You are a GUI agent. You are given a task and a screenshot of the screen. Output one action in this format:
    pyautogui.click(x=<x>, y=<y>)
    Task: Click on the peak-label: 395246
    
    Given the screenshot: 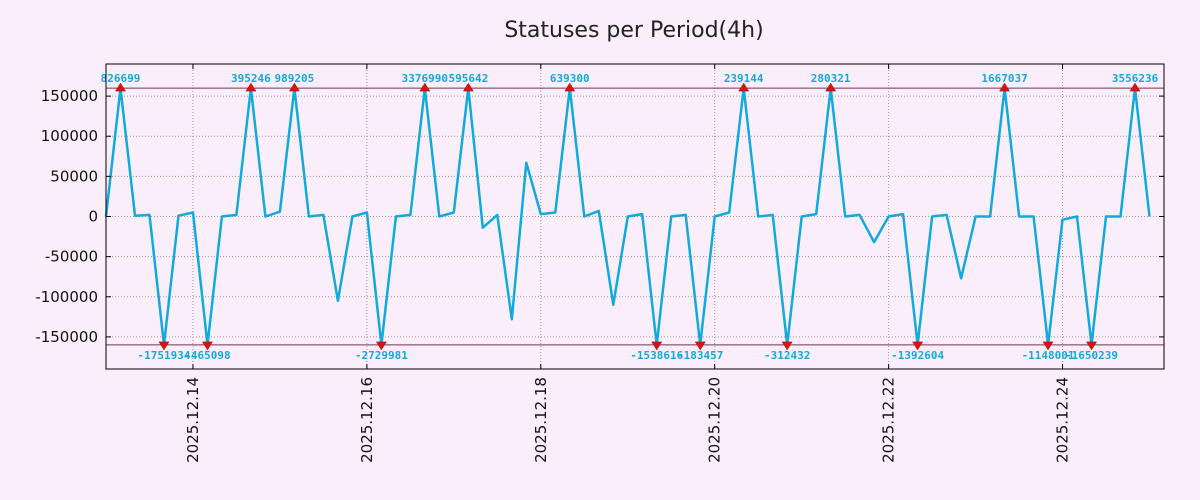 What is the action you would take?
    pyautogui.click(x=251, y=78)
    